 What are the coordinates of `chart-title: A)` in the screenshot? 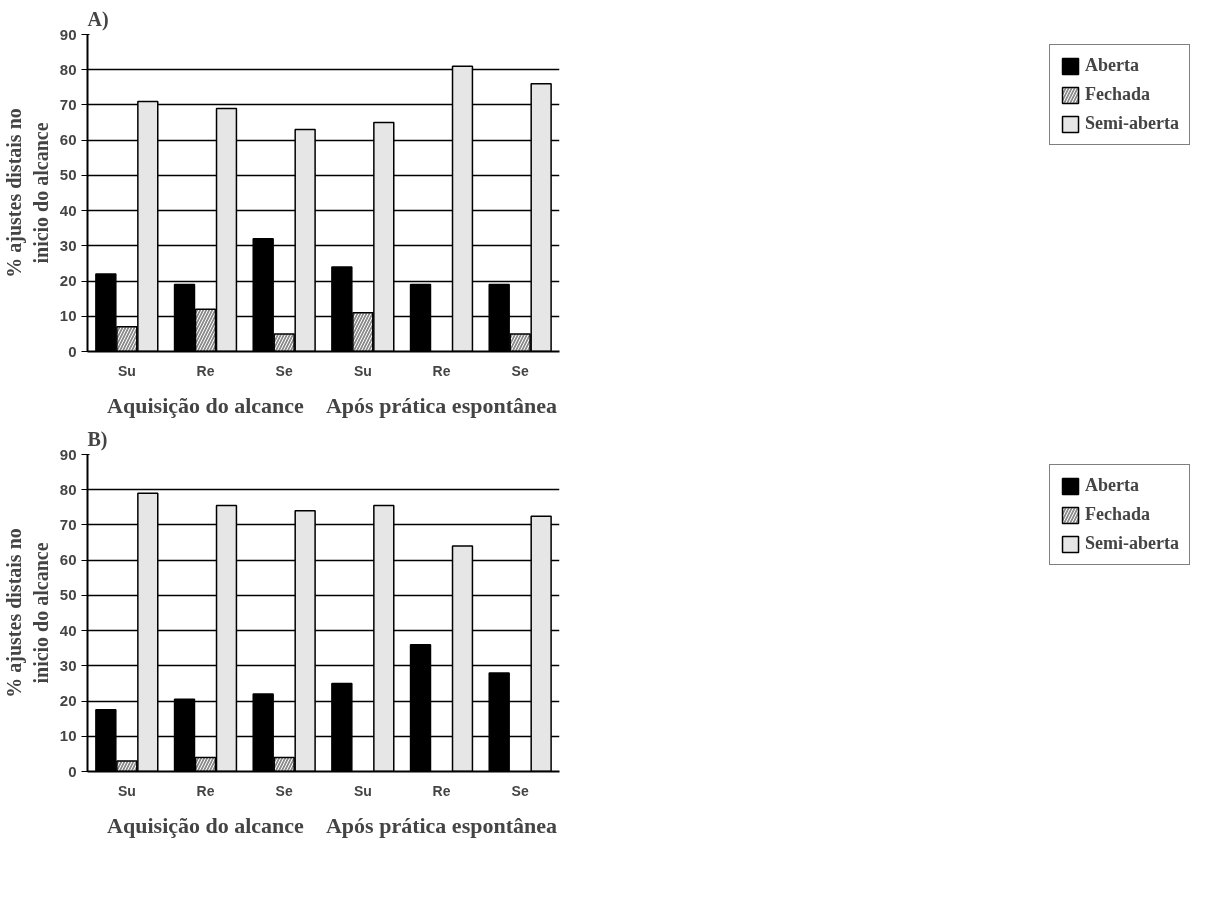 It's located at (98, 19).